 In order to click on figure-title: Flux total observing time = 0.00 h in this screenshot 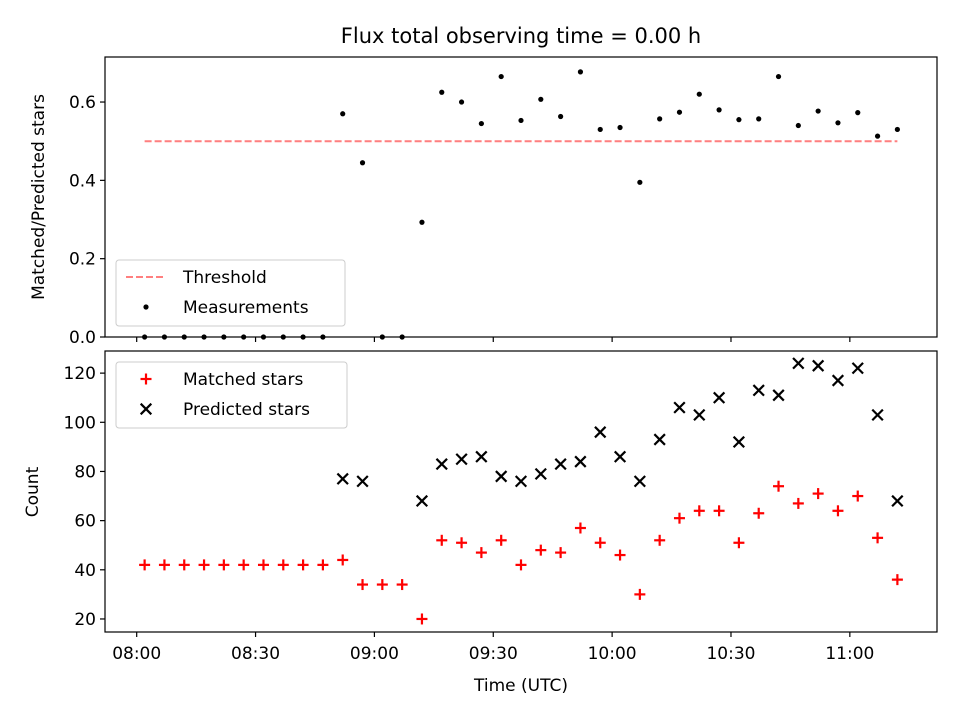, I will do `click(521, 36)`.